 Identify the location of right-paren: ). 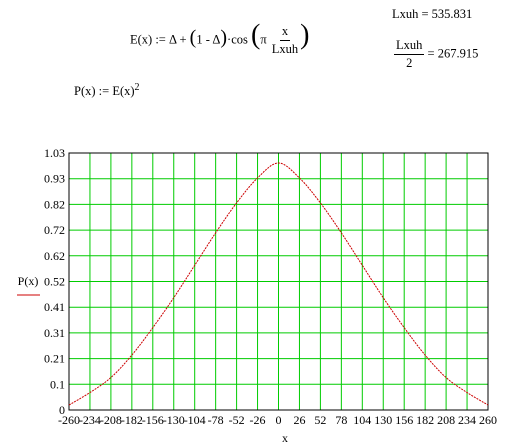
(224, 37).